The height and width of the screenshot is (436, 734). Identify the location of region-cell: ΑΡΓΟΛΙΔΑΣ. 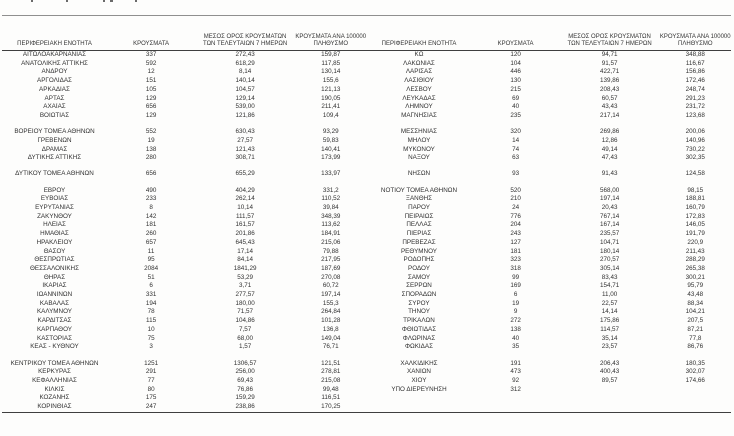
(54, 81).